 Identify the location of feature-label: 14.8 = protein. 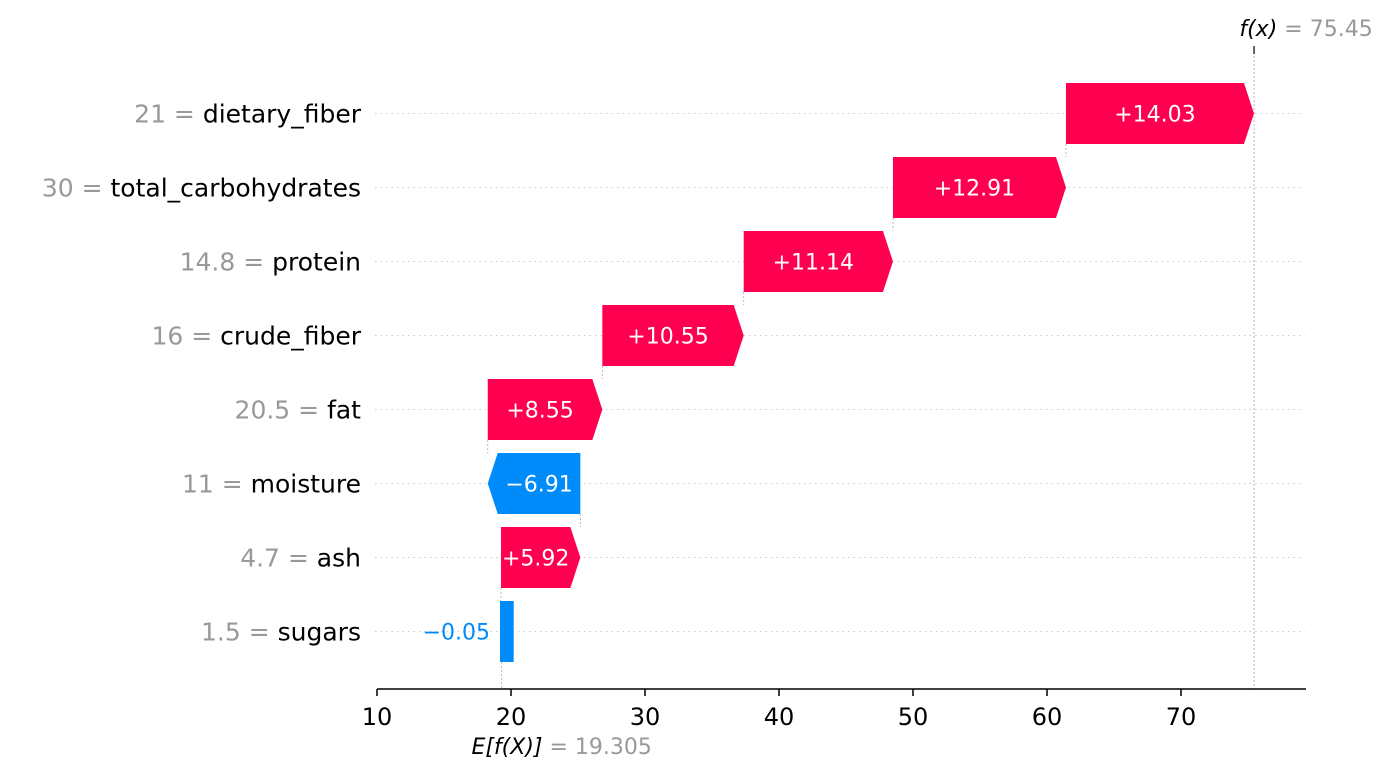
(270, 262).